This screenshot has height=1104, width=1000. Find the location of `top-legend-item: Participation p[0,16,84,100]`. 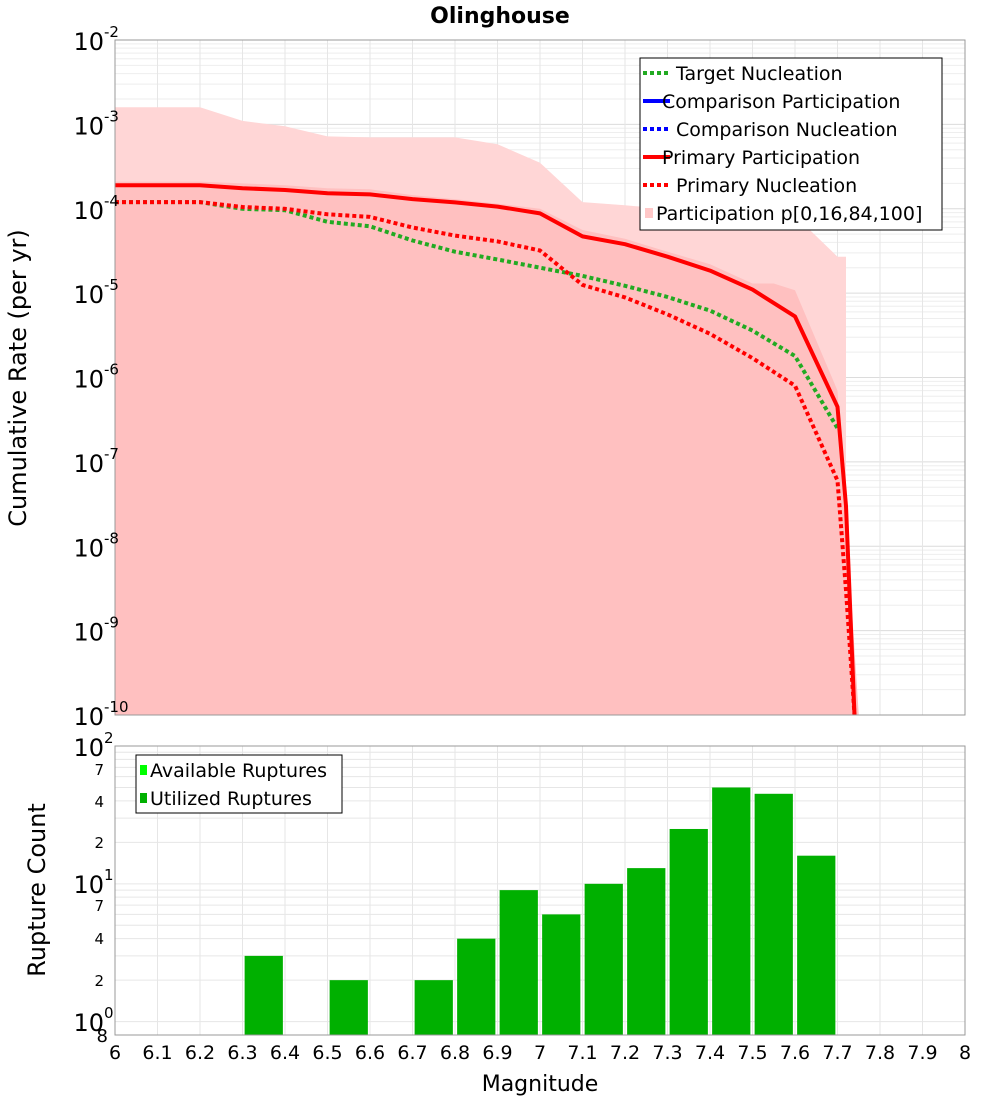

top-legend-item: Participation p[0,16,84,100] is located at coordinates (783, 214).